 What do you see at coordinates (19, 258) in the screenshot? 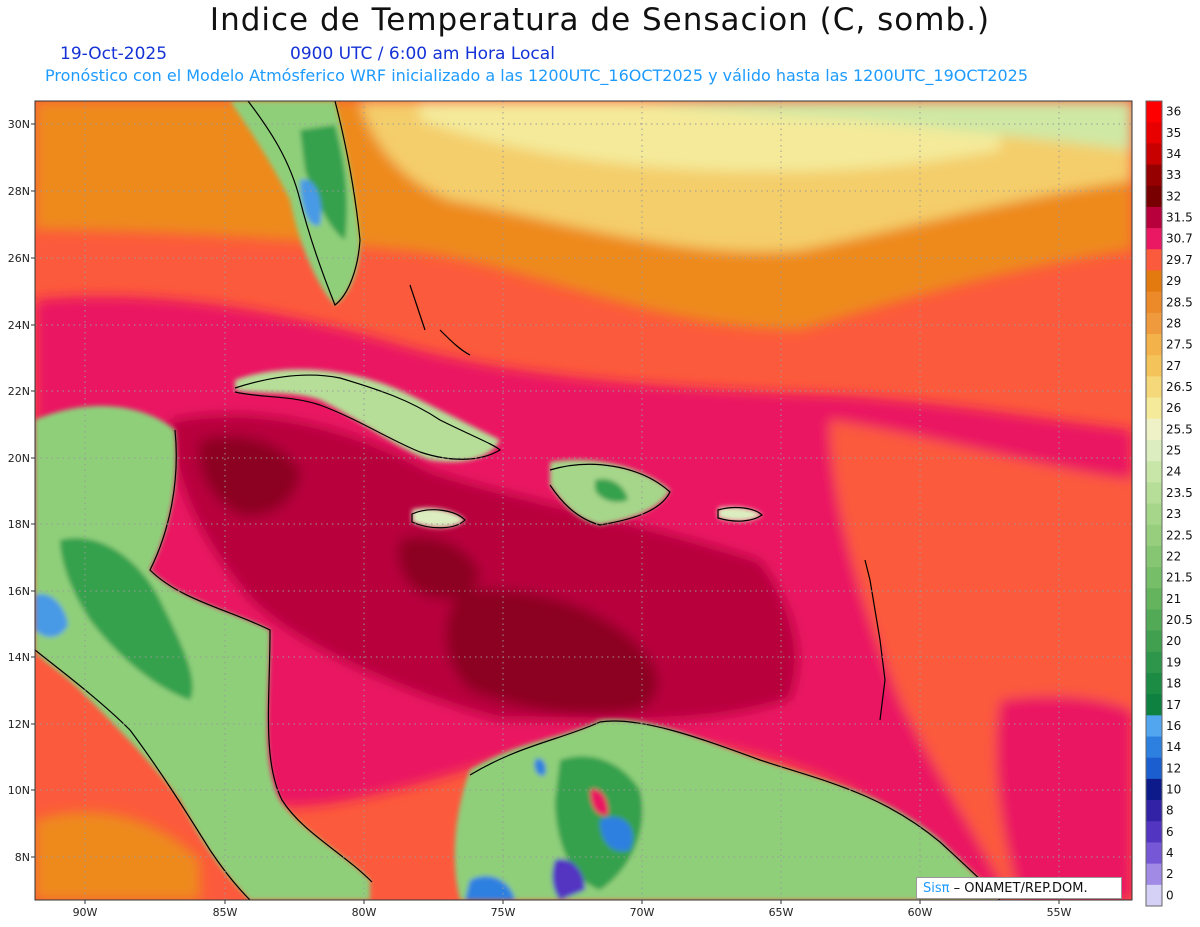
I see `lat-tick: 26N` at bounding box center [19, 258].